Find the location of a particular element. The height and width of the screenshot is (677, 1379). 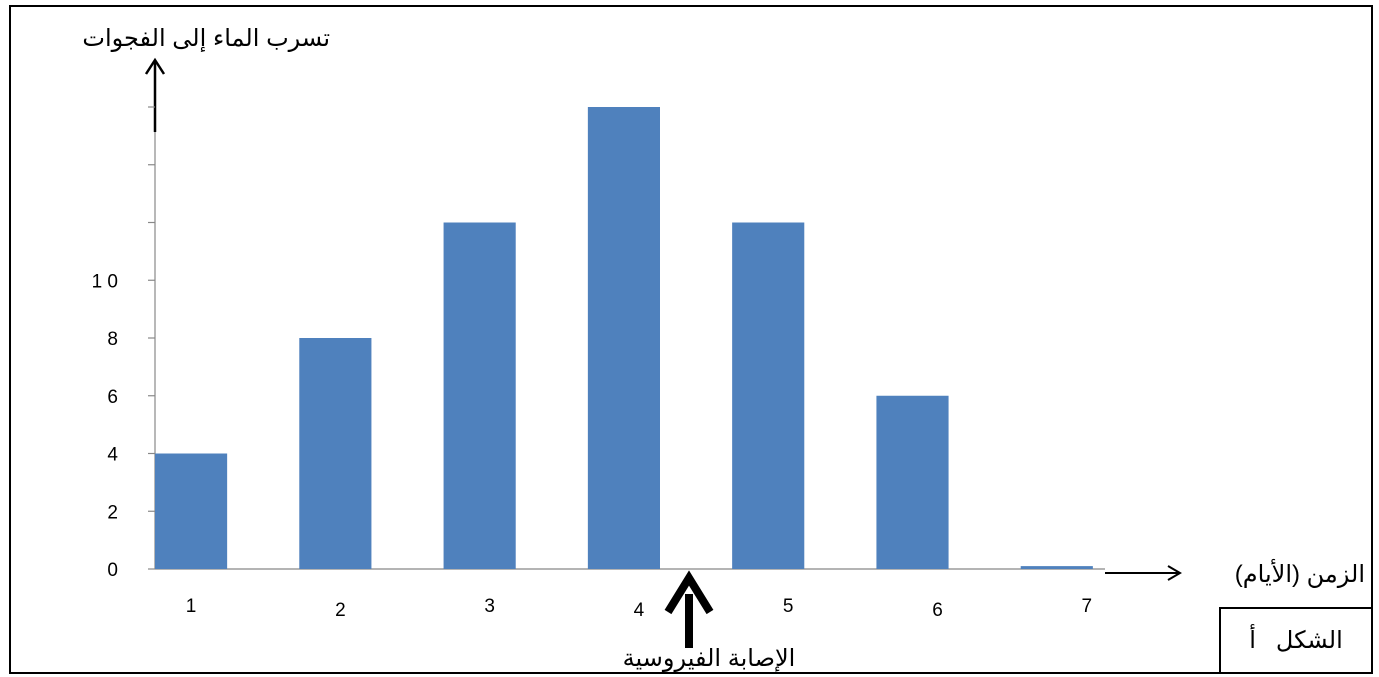

figure-label: الشكل أ is located at coordinates (1296, 639).